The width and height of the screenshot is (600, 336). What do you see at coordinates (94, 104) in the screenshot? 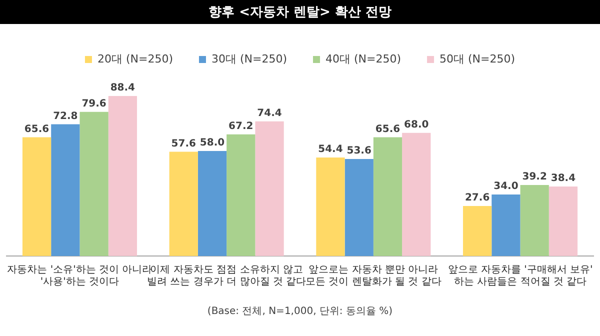
I see `data-label: 79.6` at bounding box center [94, 104].